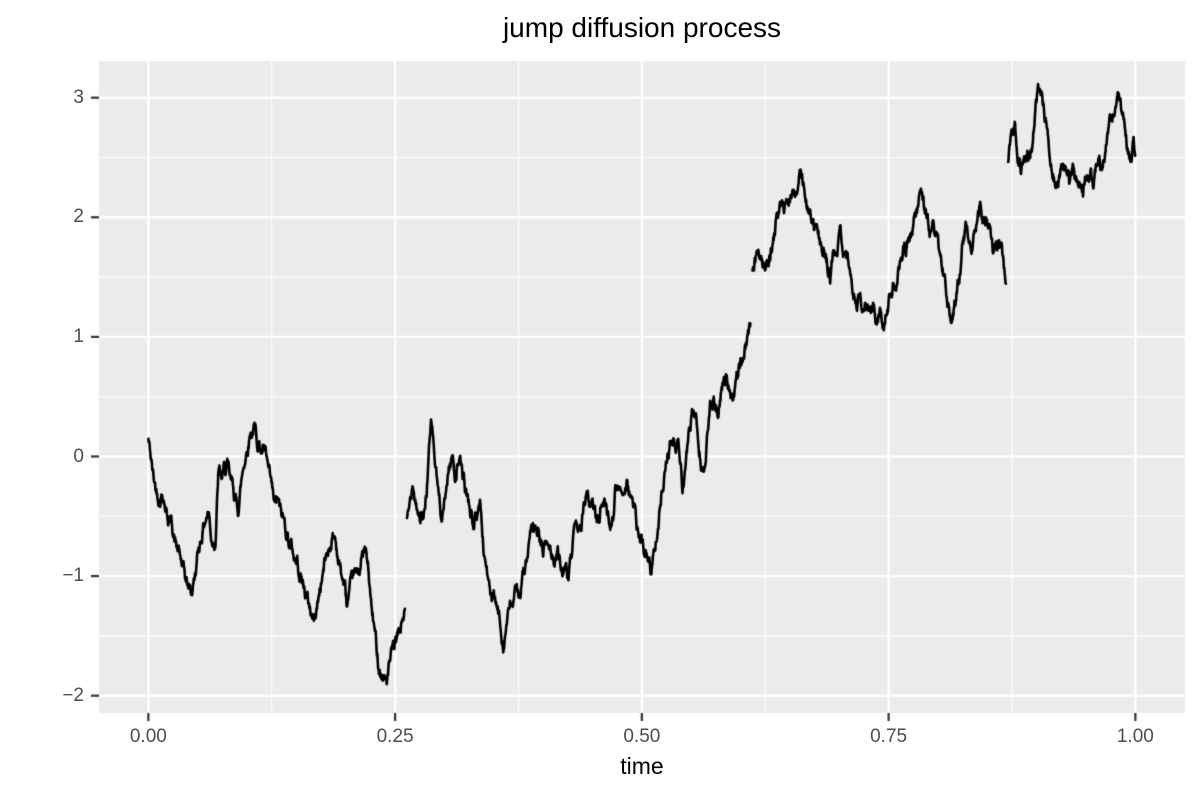 Image resolution: width=1200 pixels, height=800 pixels. I want to click on y-tick-label: 3, so click(78, 97).